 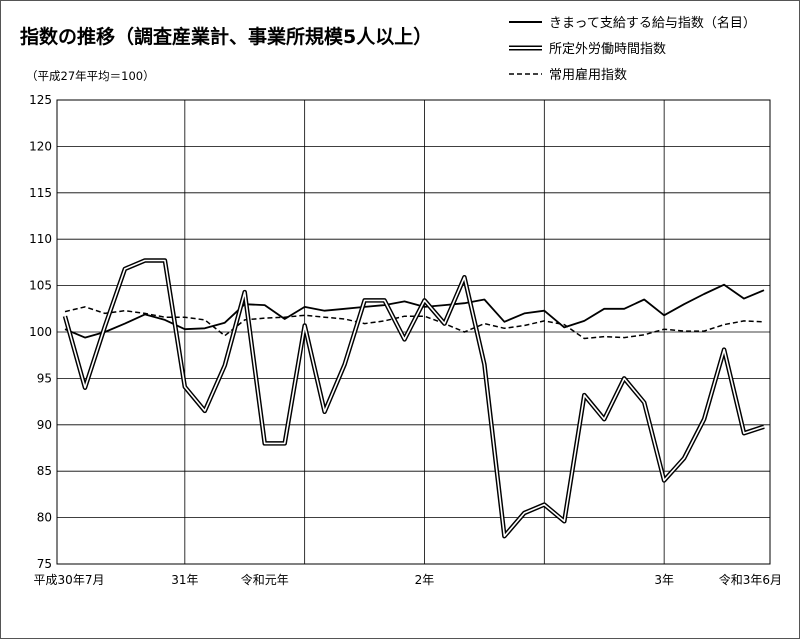 I want to click on y-tick-label: 75, so click(x=44, y=564).